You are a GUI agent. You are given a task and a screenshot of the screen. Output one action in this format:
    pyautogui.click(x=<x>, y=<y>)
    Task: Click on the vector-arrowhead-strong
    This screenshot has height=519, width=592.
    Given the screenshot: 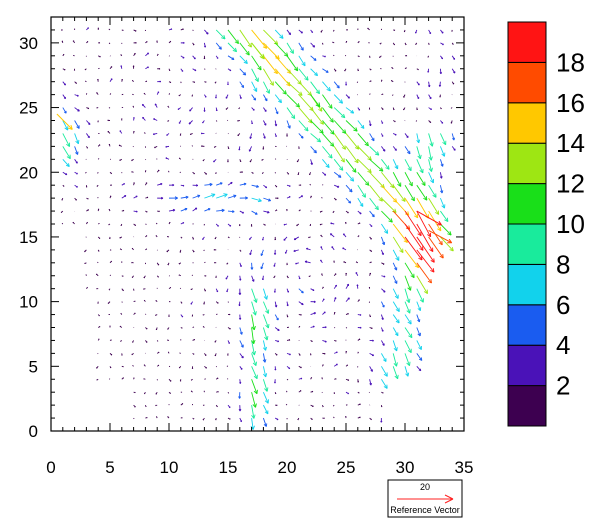 What is the action you would take?
    pyautogui.click(x=439, y=223)
    